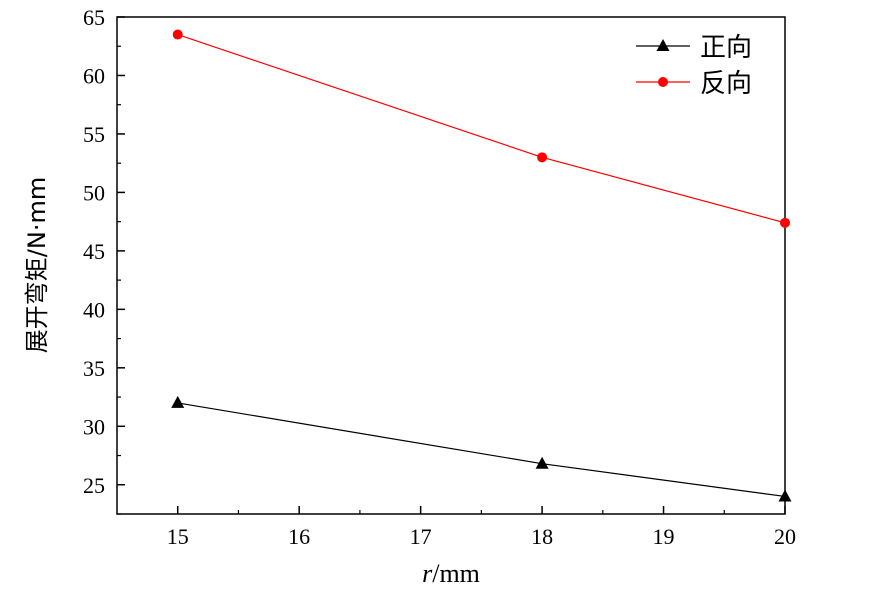 The height and width of the screenshot is (591, 889). Describe the element at coordinates (726, 84) in the screenshot. I see `legend-label: 反向` at that location.